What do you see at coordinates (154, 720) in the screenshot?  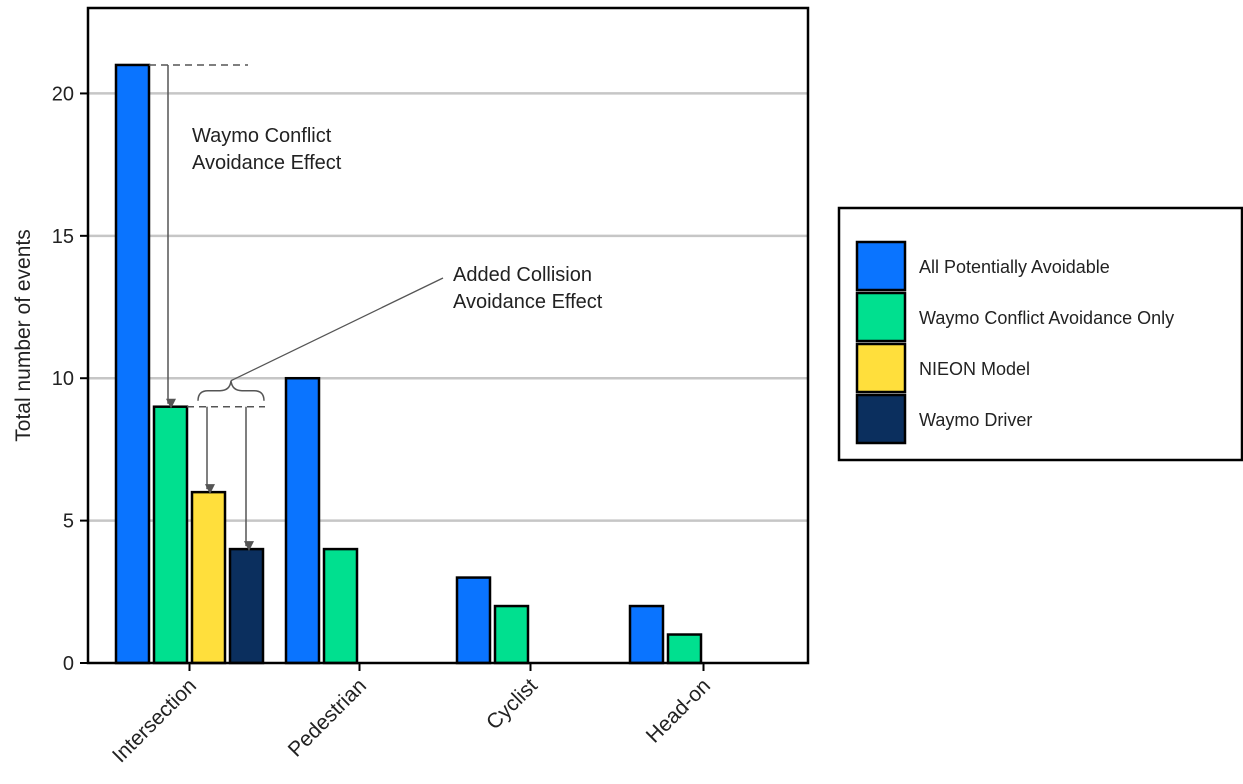 I see `x-tick-label: Intersection` at bounding box center [154, 720].